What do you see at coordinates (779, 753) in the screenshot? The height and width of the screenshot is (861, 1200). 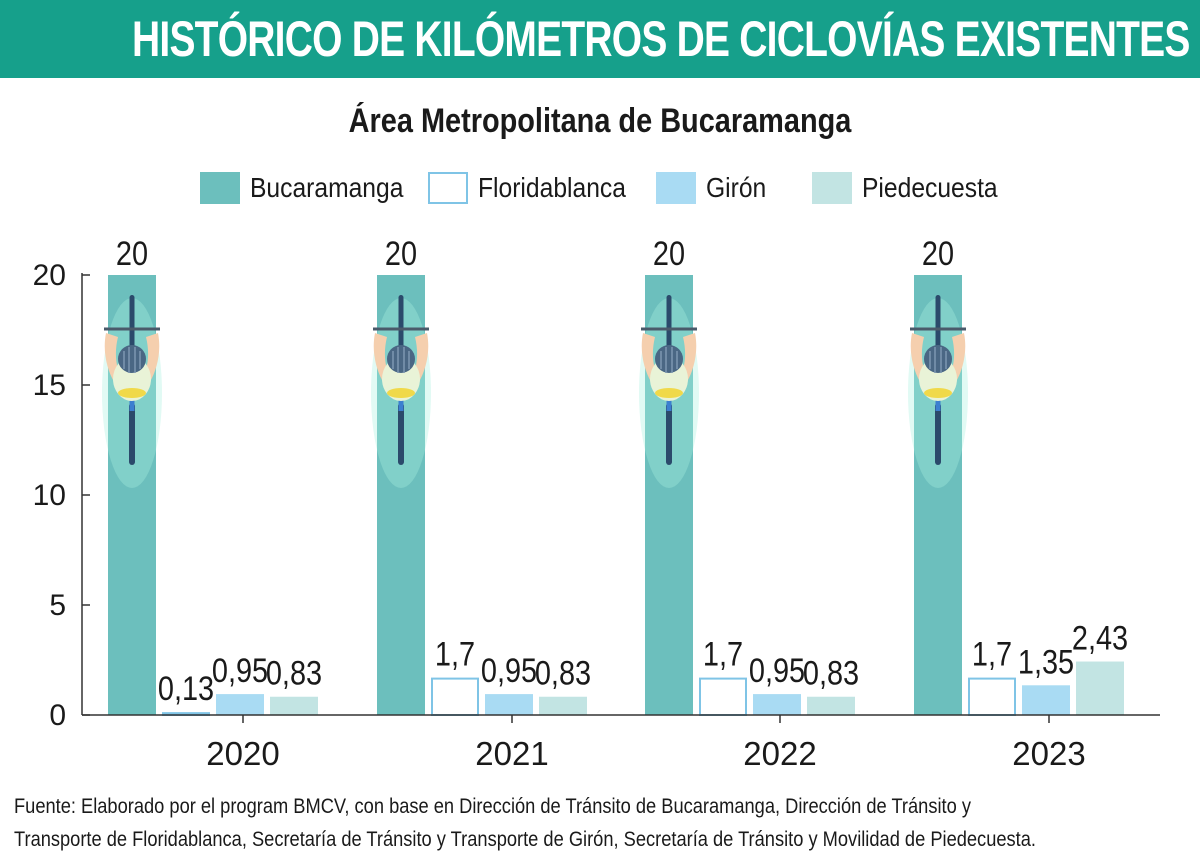 I see `x-tick-label-2022: 2022` at bounding box center [779, 753].